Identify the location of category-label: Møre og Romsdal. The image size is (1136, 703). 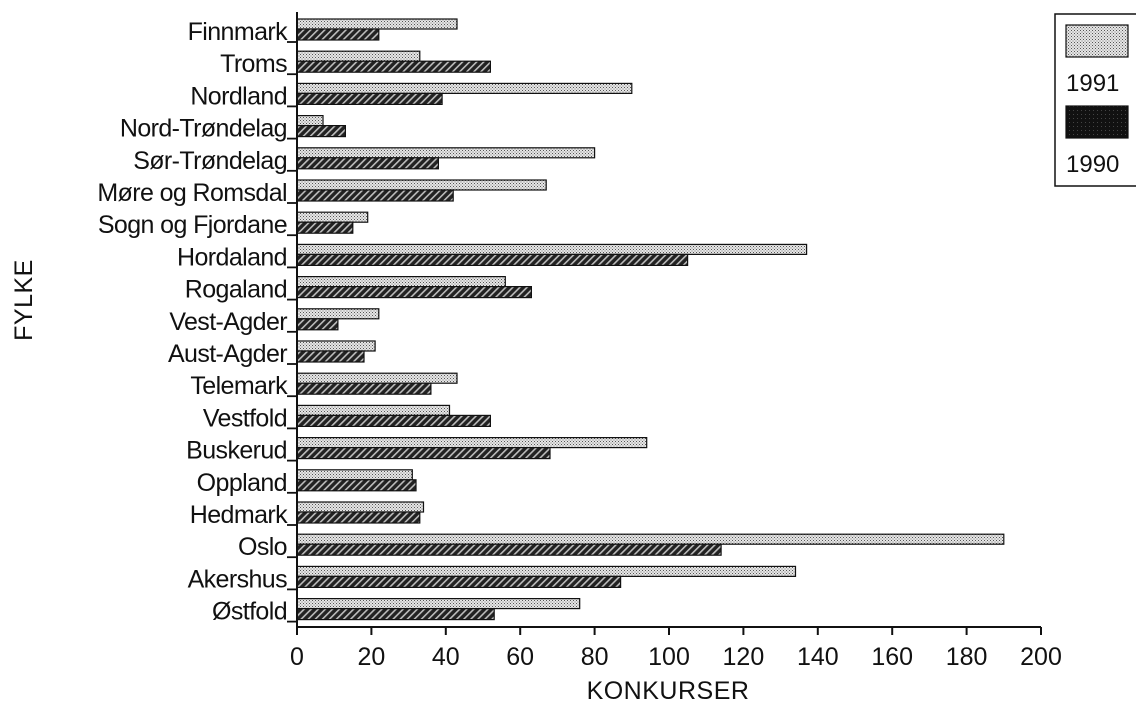
(192, 193).